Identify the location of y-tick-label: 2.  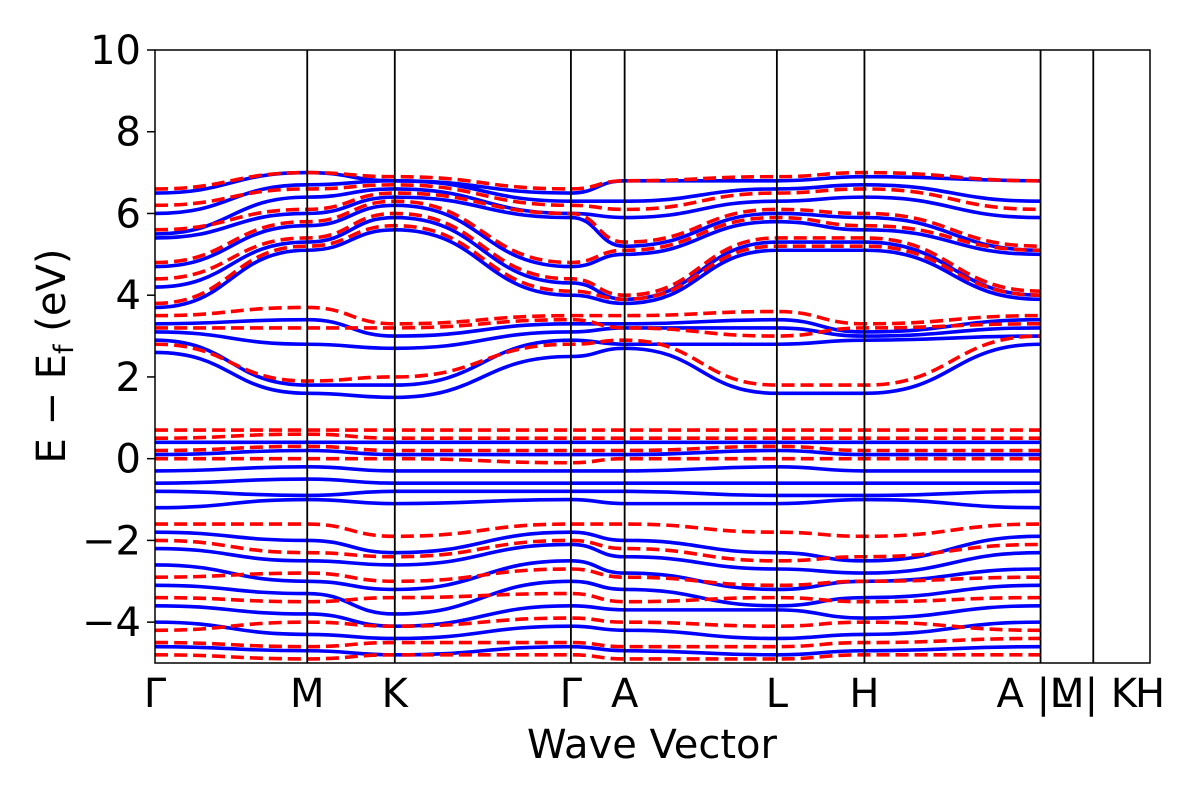
(128, 378).